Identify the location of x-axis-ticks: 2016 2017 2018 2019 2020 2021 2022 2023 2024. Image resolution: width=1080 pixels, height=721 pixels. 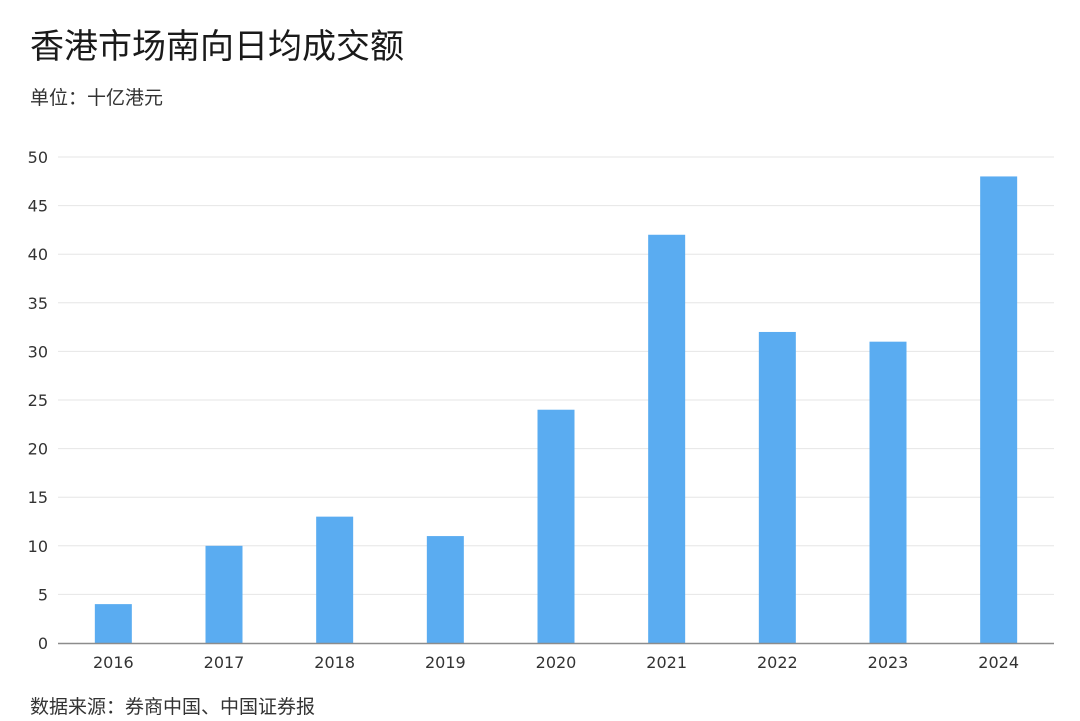
(556, 662).